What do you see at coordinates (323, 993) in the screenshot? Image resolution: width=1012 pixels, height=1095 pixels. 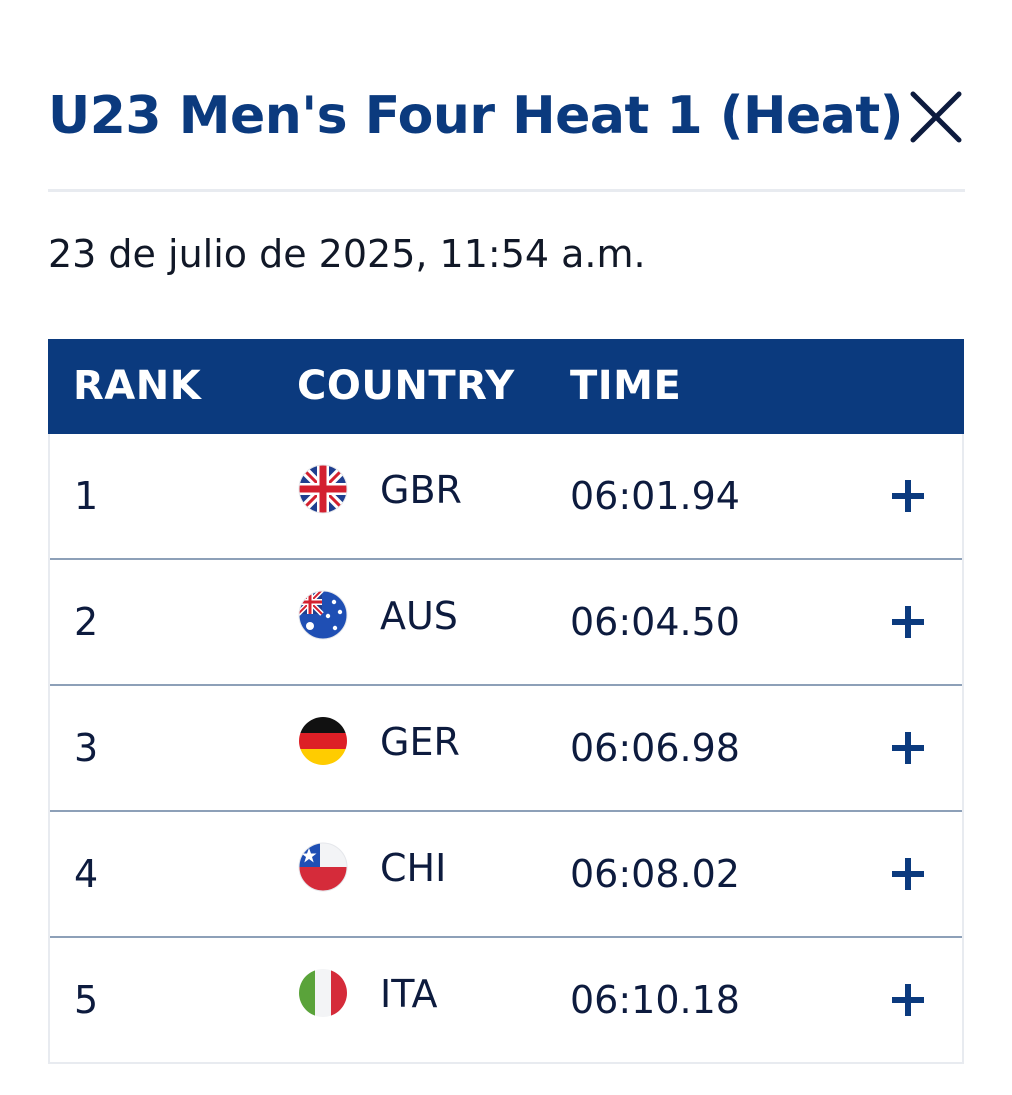 I see `flag-ita-icon` at bounding box center [323, 993].